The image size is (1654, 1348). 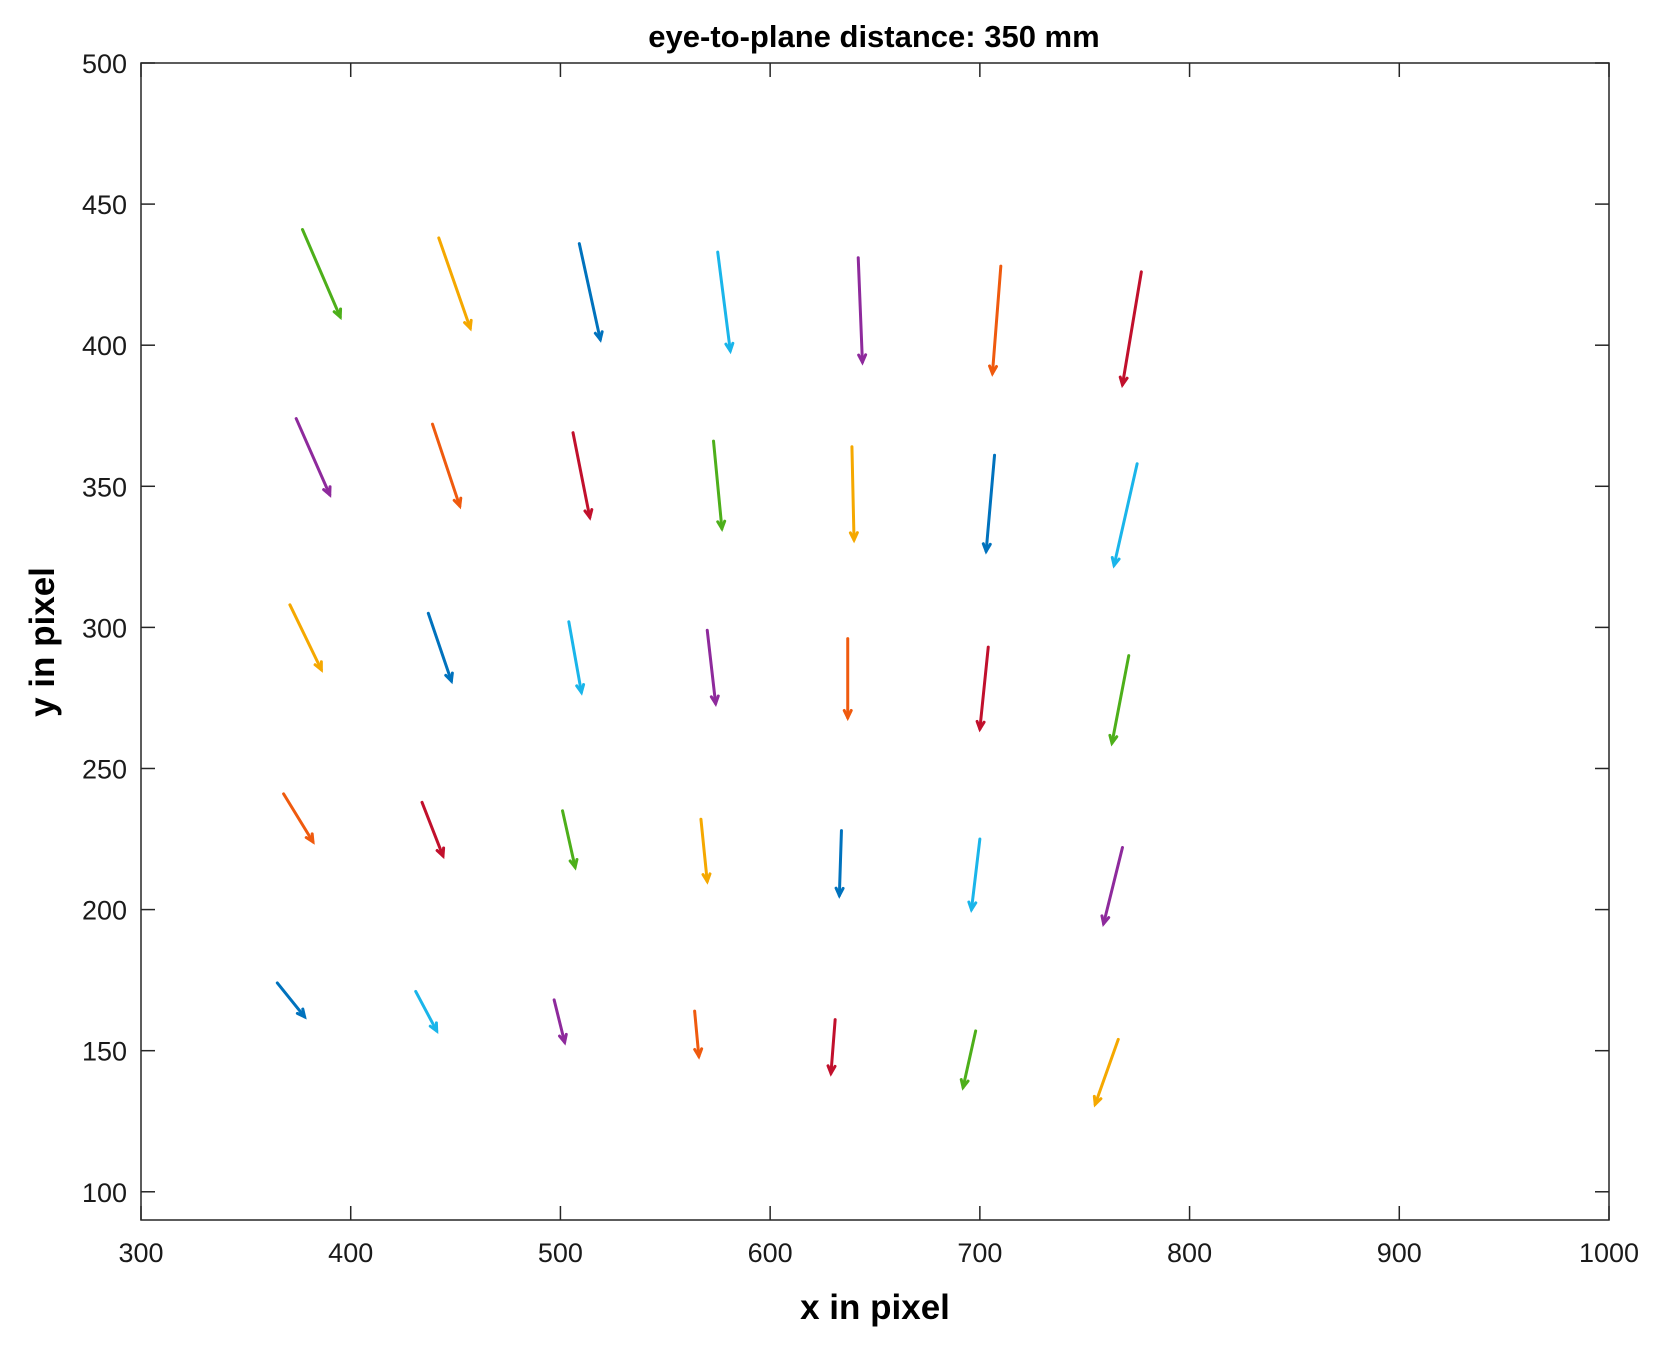 What do you see at coordinates (104, 628) in the screenshot?
I see `y-tick-label: 300` at bounding box center [104, 628].